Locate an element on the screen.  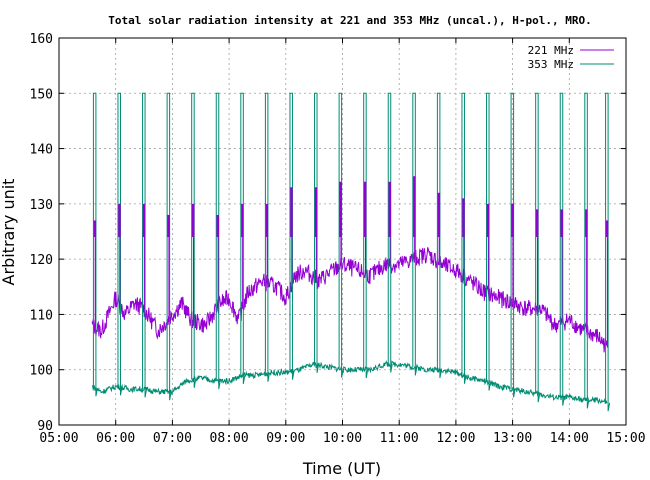
series-line-353-mhz is located at coordinates (350, 382).